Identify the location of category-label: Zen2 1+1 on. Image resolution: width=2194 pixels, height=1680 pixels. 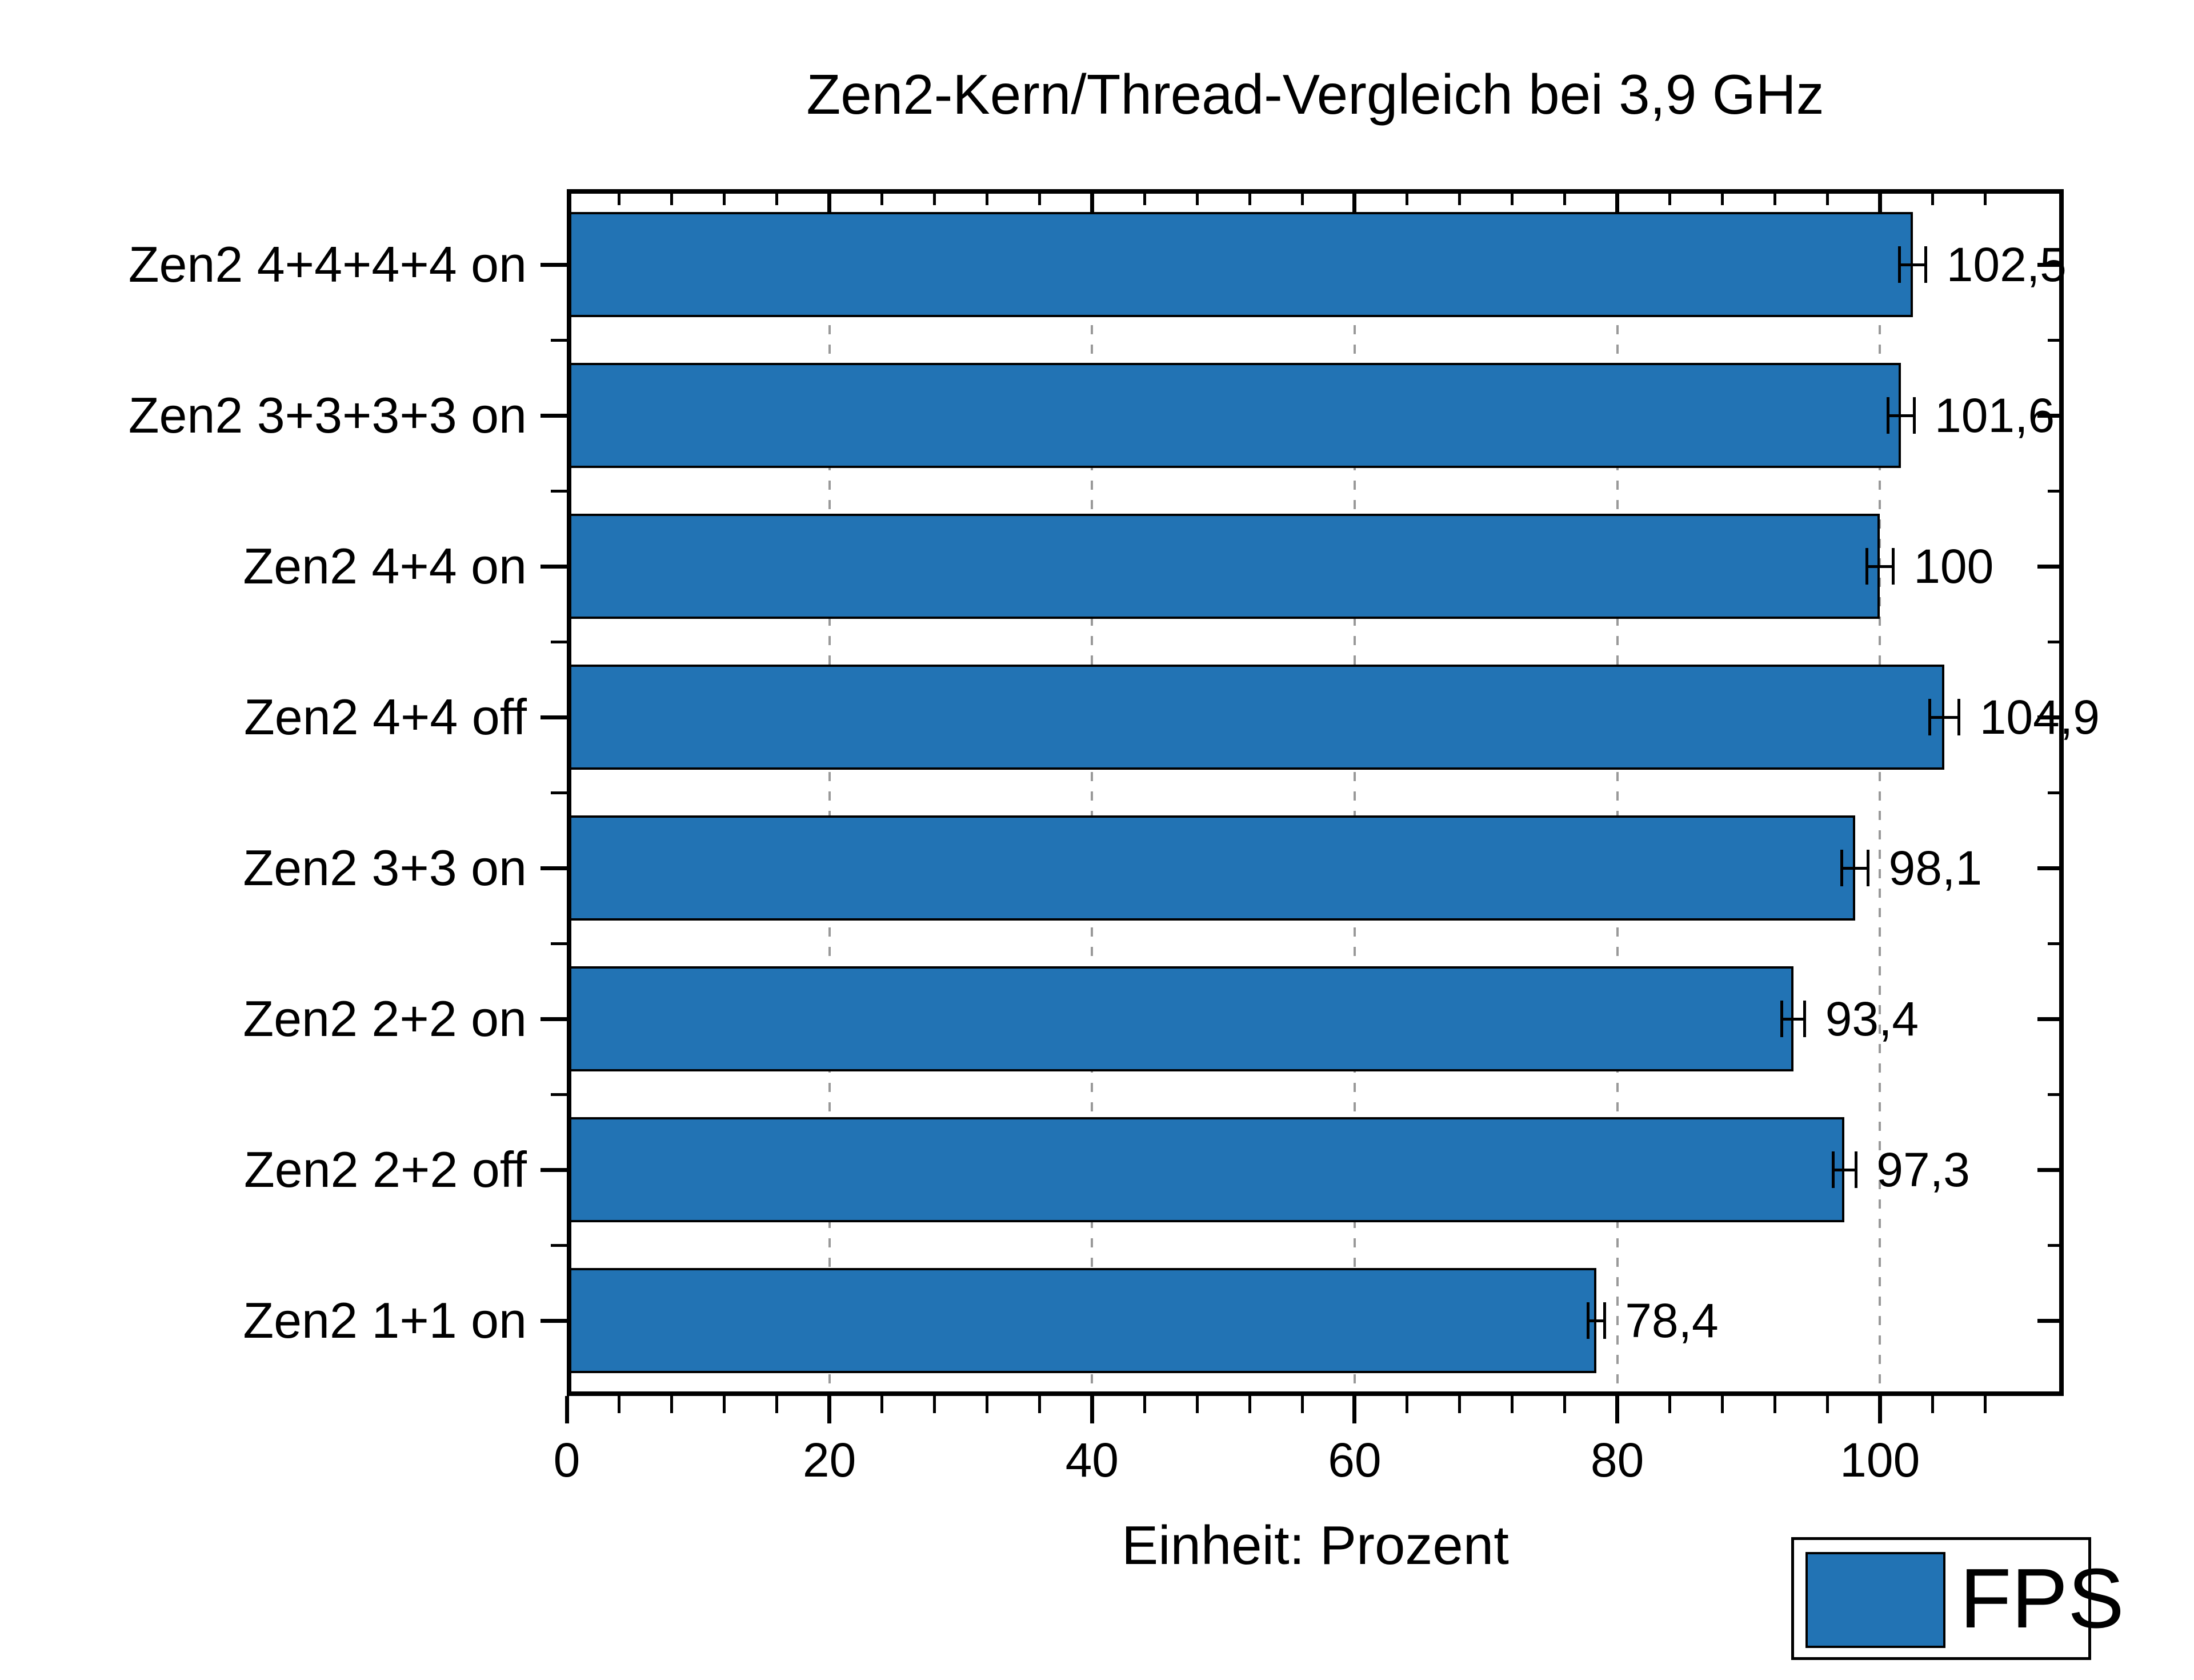
(385, 1320).